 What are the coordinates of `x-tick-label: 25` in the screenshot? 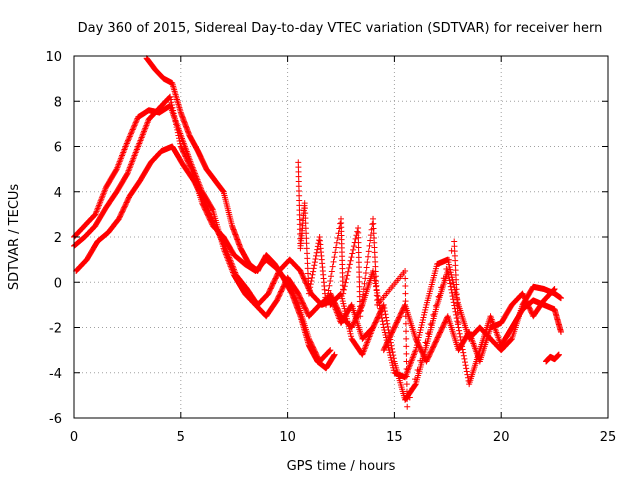 It's located at (608, 437).